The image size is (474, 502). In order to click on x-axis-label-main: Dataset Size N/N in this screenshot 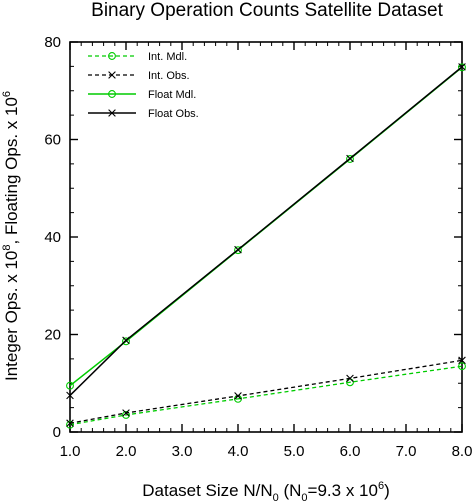, I will do `click(207, 490)`.